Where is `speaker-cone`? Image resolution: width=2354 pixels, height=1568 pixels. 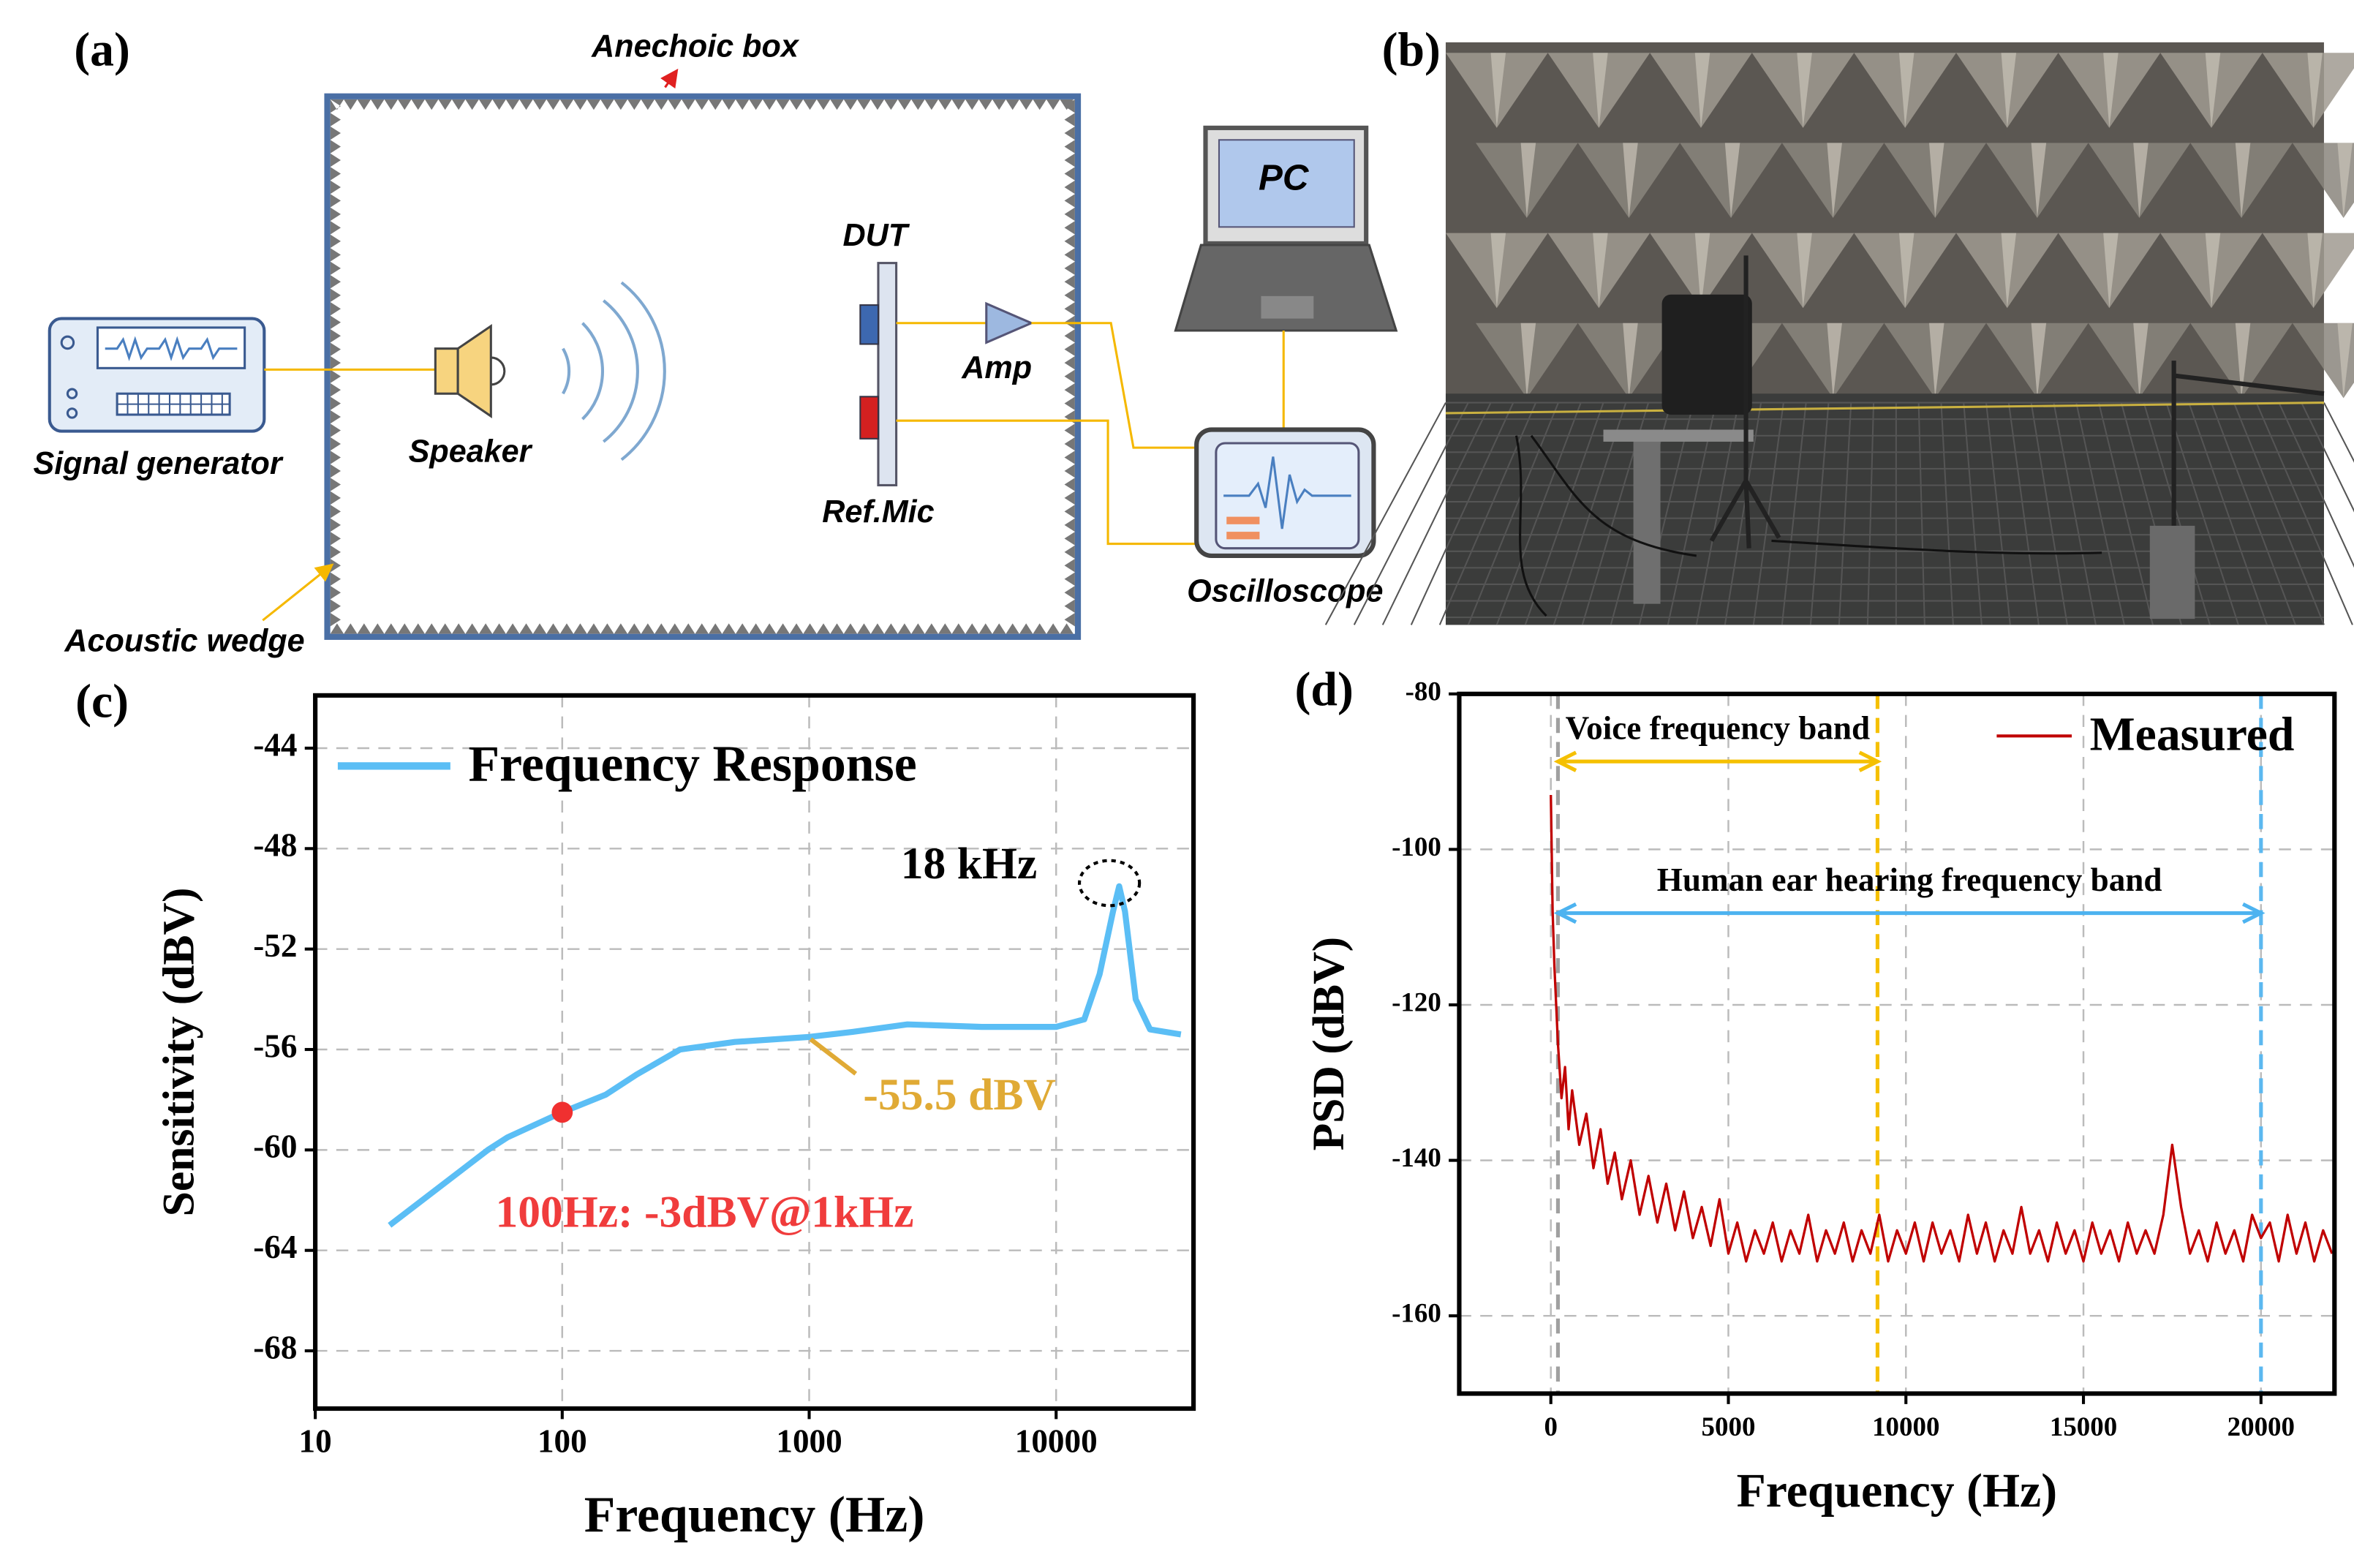
speaker-cone is located at coordinates (474, 370).